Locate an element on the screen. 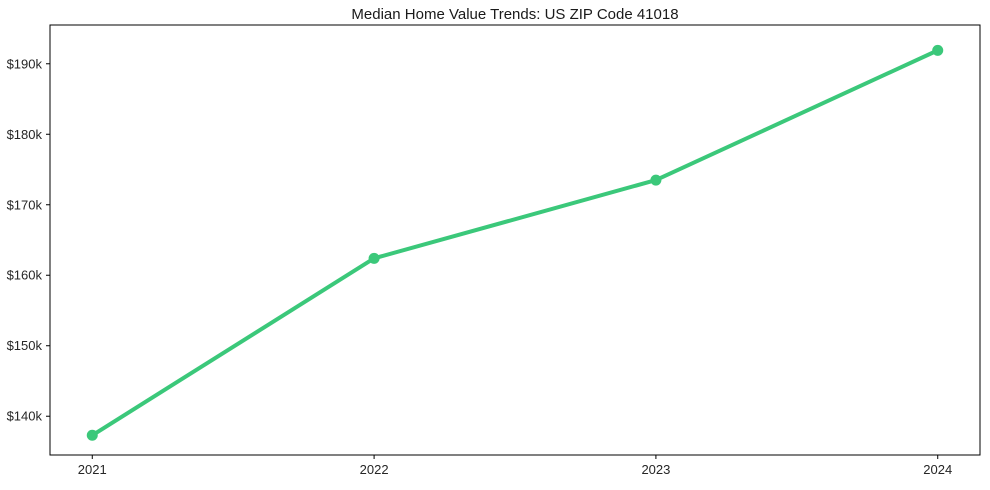 This screenshot has height=490, width=990. x-tick-label: 2024 is located at coordinates (937, 469).